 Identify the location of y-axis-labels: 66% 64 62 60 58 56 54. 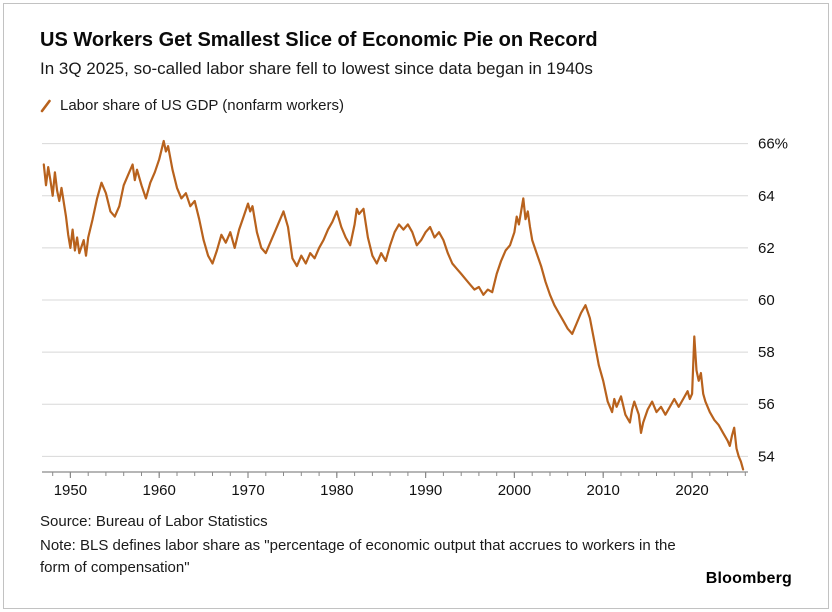
(773, 301).